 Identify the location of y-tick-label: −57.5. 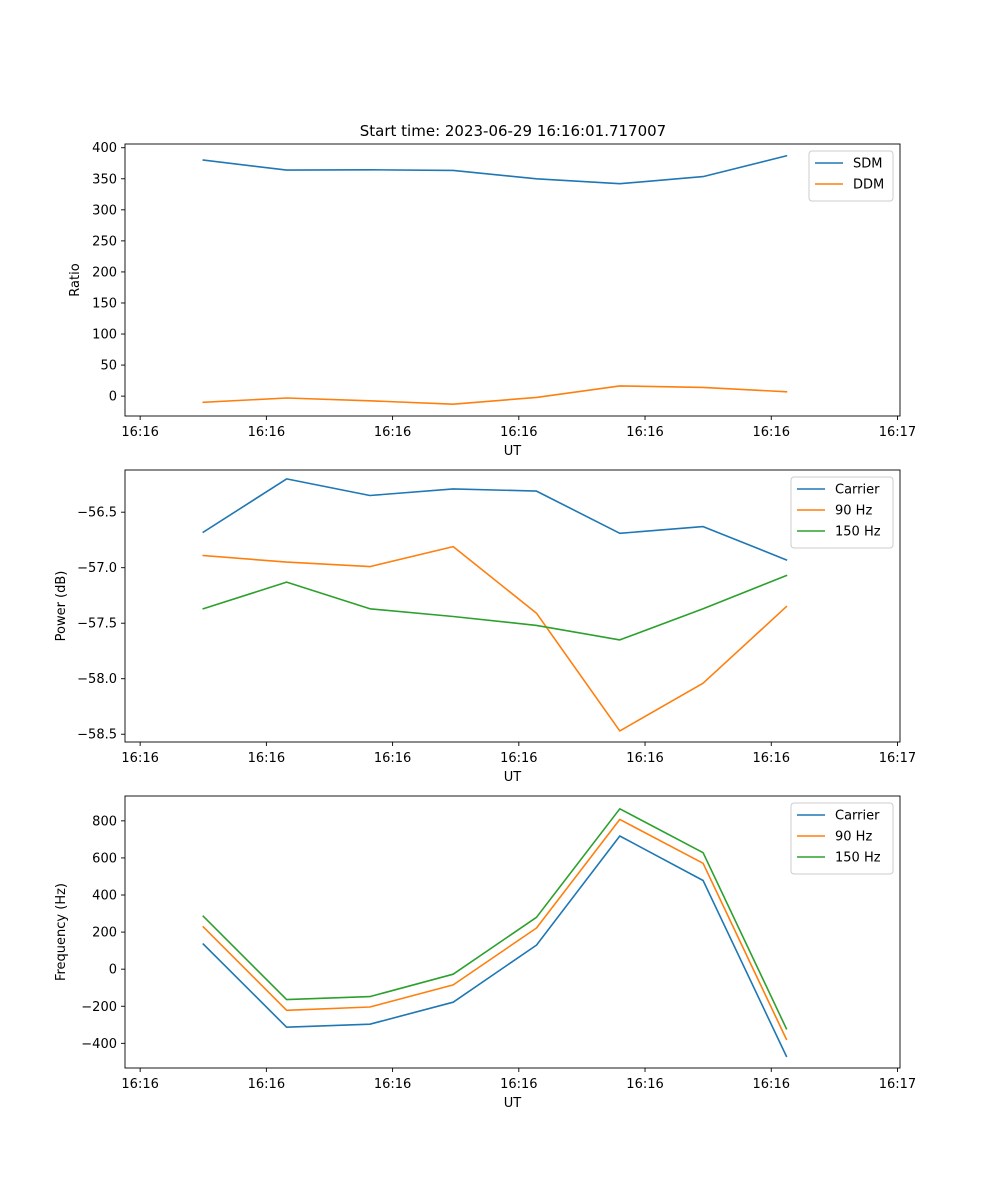
(97, 624).